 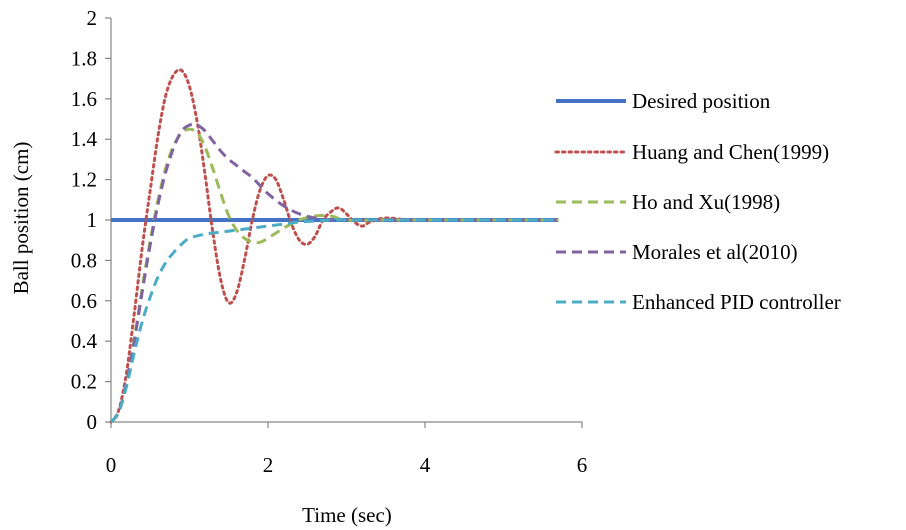 What do you see at coordinates (92, 18) in the screenshot?
I see `y-tick-label: 2` at bounding box center [92, 18].